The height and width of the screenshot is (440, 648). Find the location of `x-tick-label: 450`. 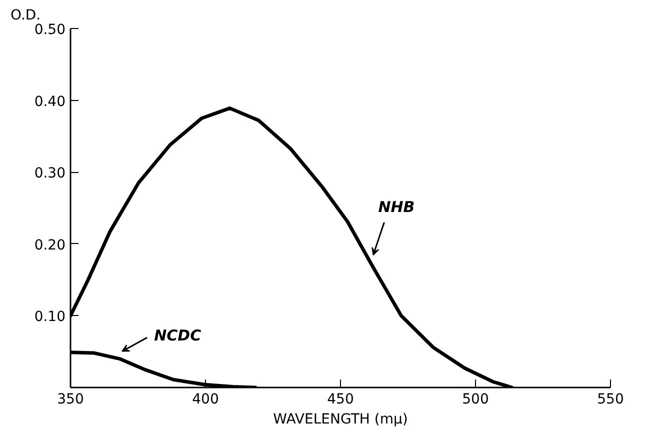

x-tick-label: 450 is located at coordinates (340, 400).